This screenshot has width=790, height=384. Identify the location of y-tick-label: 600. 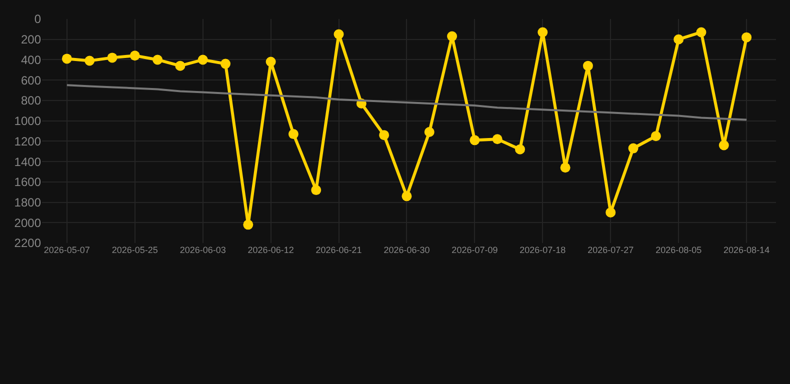
(31, 80).